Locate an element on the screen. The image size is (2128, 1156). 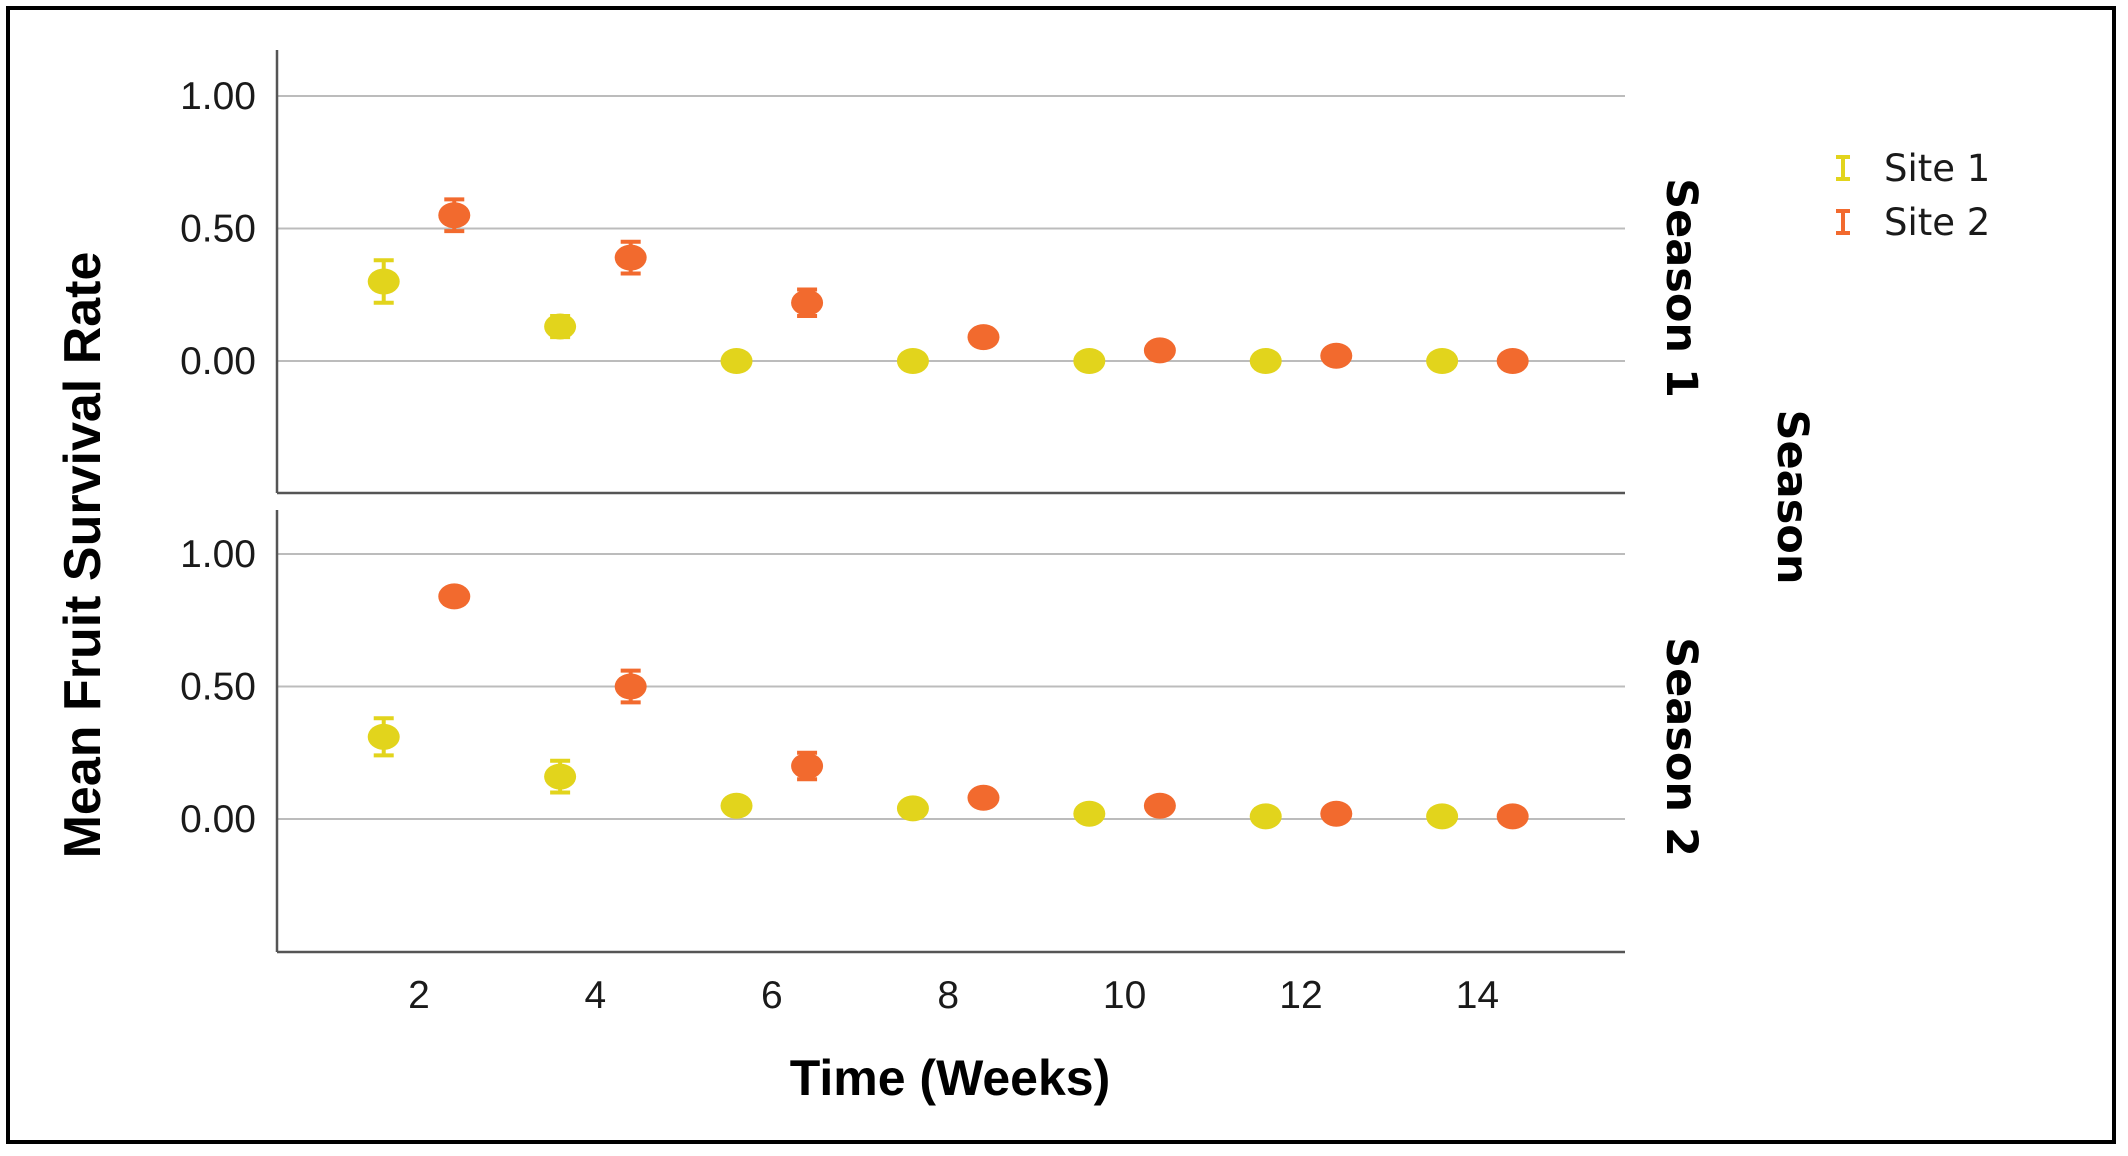
x-tick-label: 6 is located at coordinates (772, 995).